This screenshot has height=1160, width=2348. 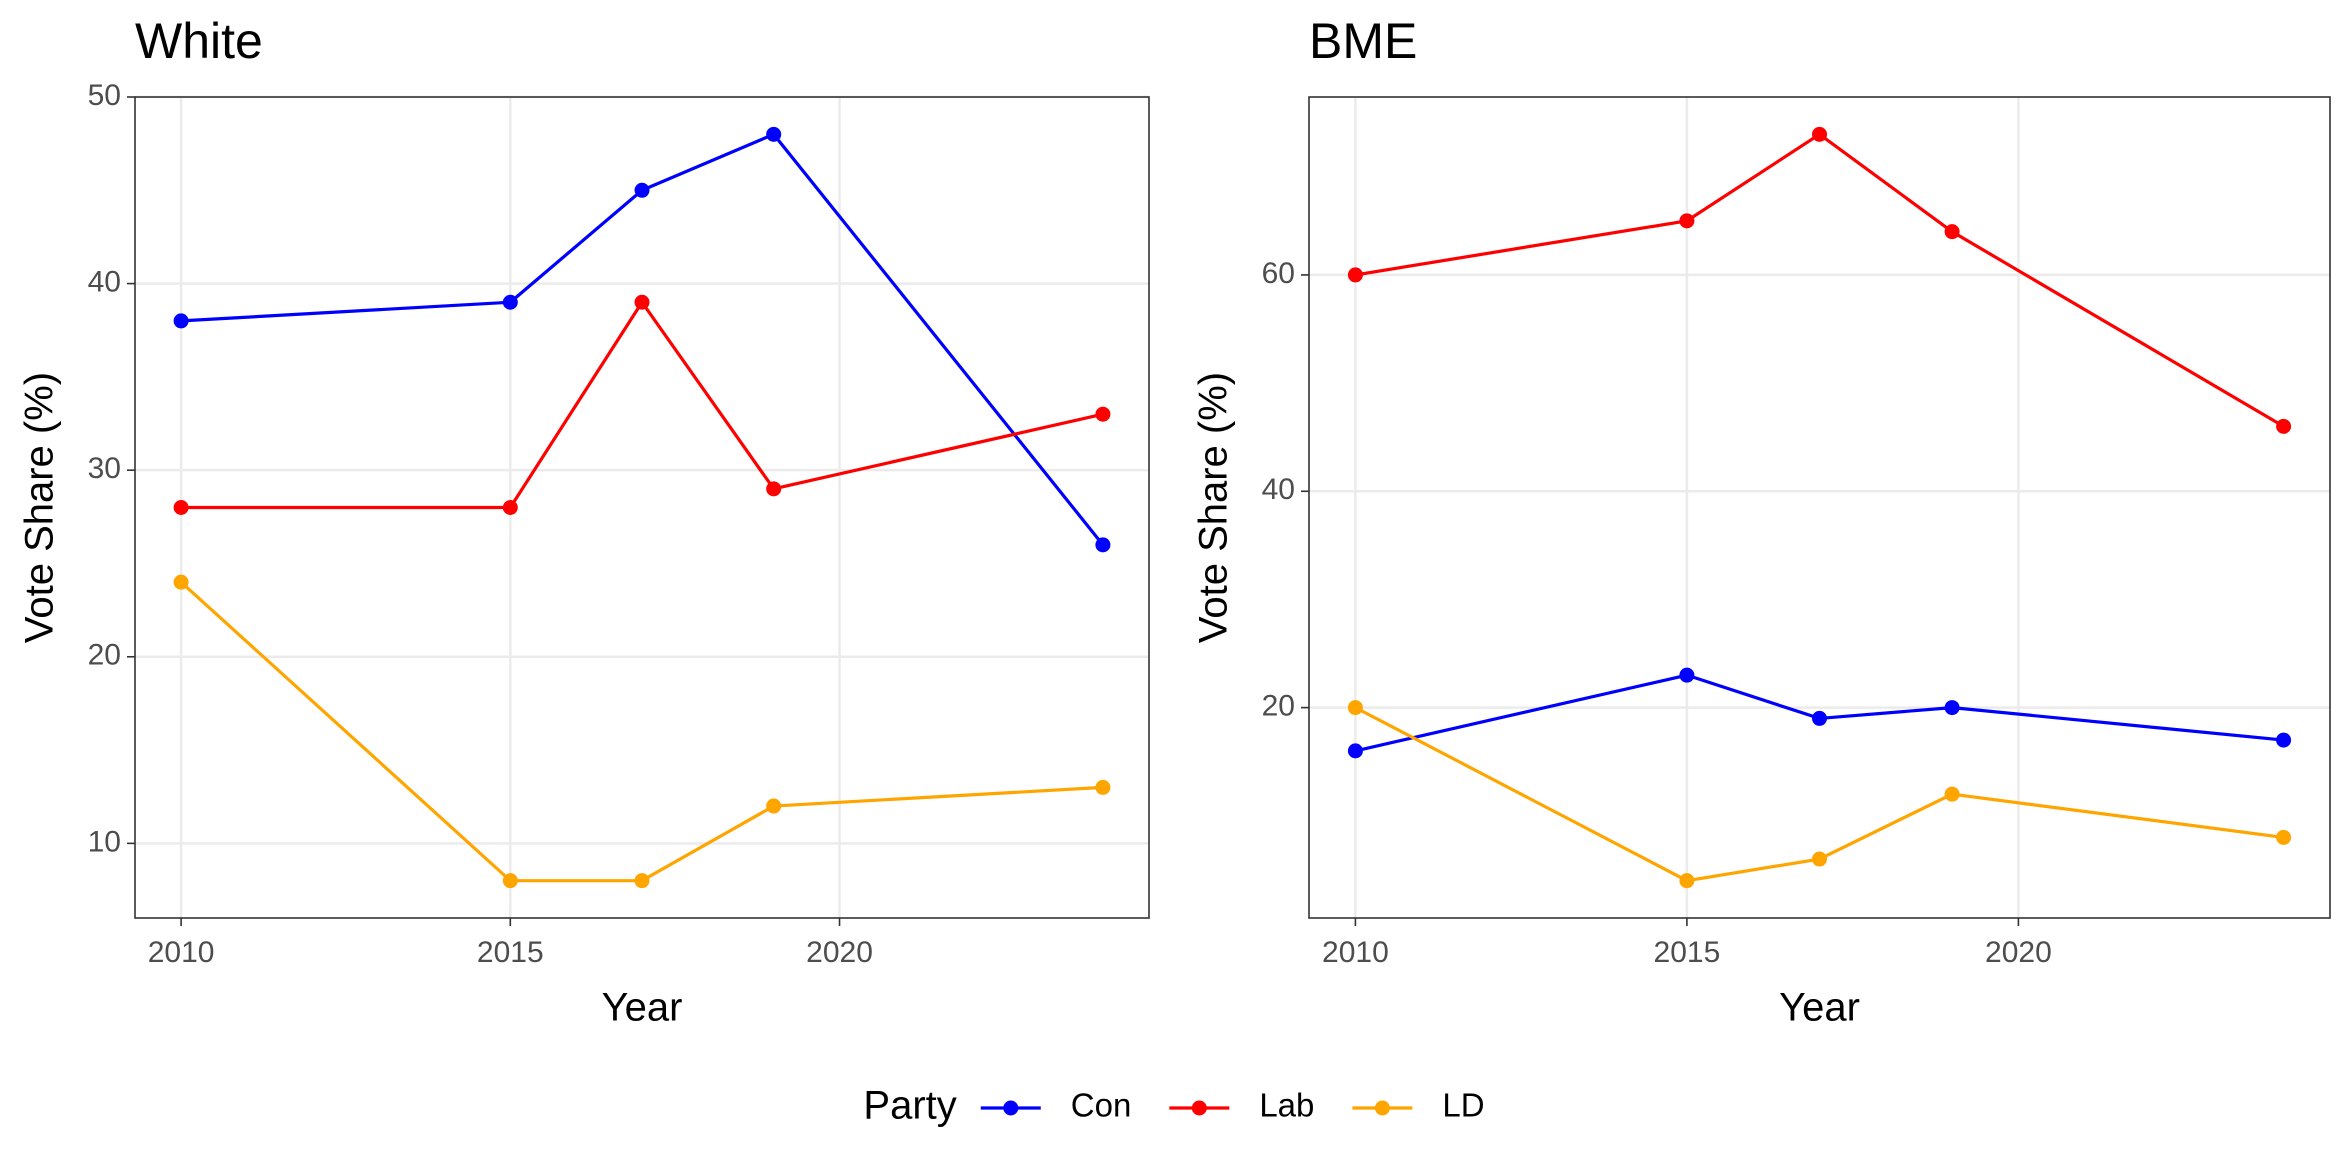 What do you see at coordinates (1286, 1105) in the screenshot?
I see `legend-label: Lab` at bounding box center [1286, 1105].